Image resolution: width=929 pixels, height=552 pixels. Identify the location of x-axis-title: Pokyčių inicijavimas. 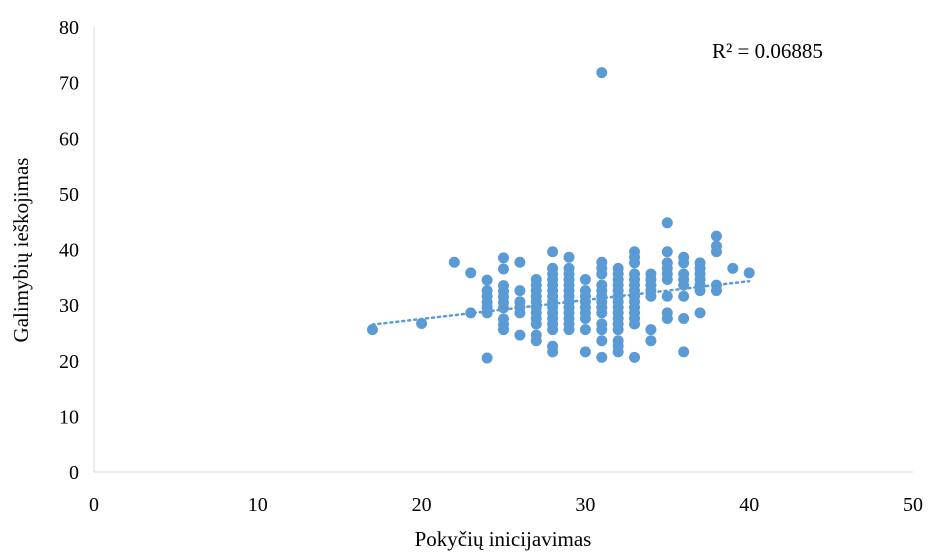
(503, 539).